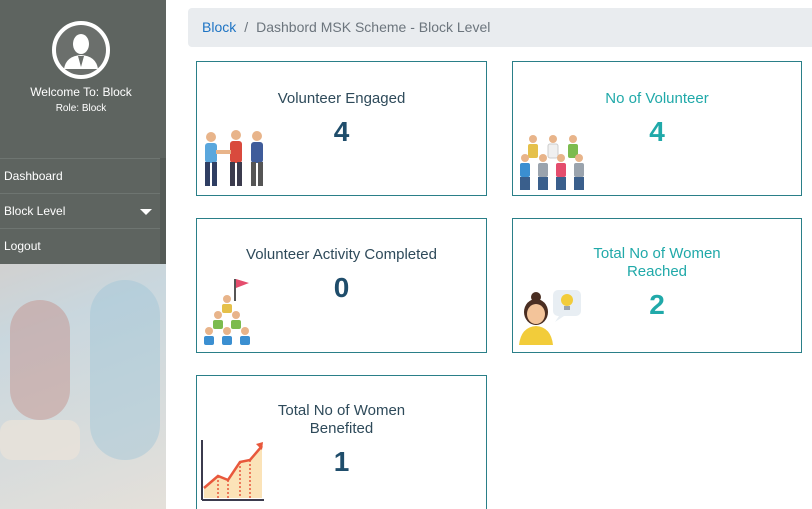  I want to click on sidebar-item-logout: Logout, so click(80, 245).